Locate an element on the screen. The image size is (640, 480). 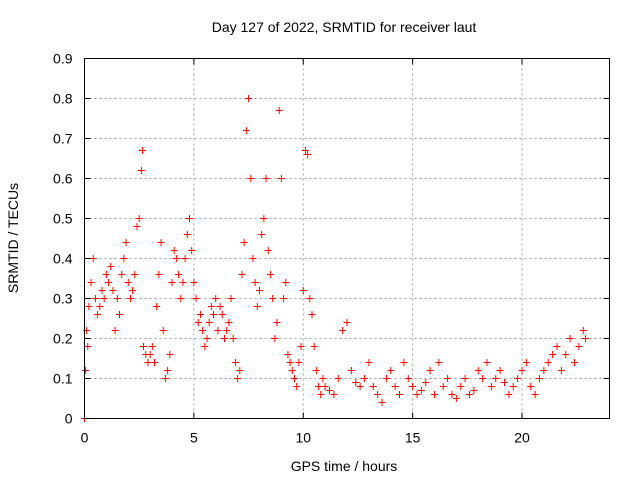
y-tick-label: 0 is located at coordinates (69, 419).